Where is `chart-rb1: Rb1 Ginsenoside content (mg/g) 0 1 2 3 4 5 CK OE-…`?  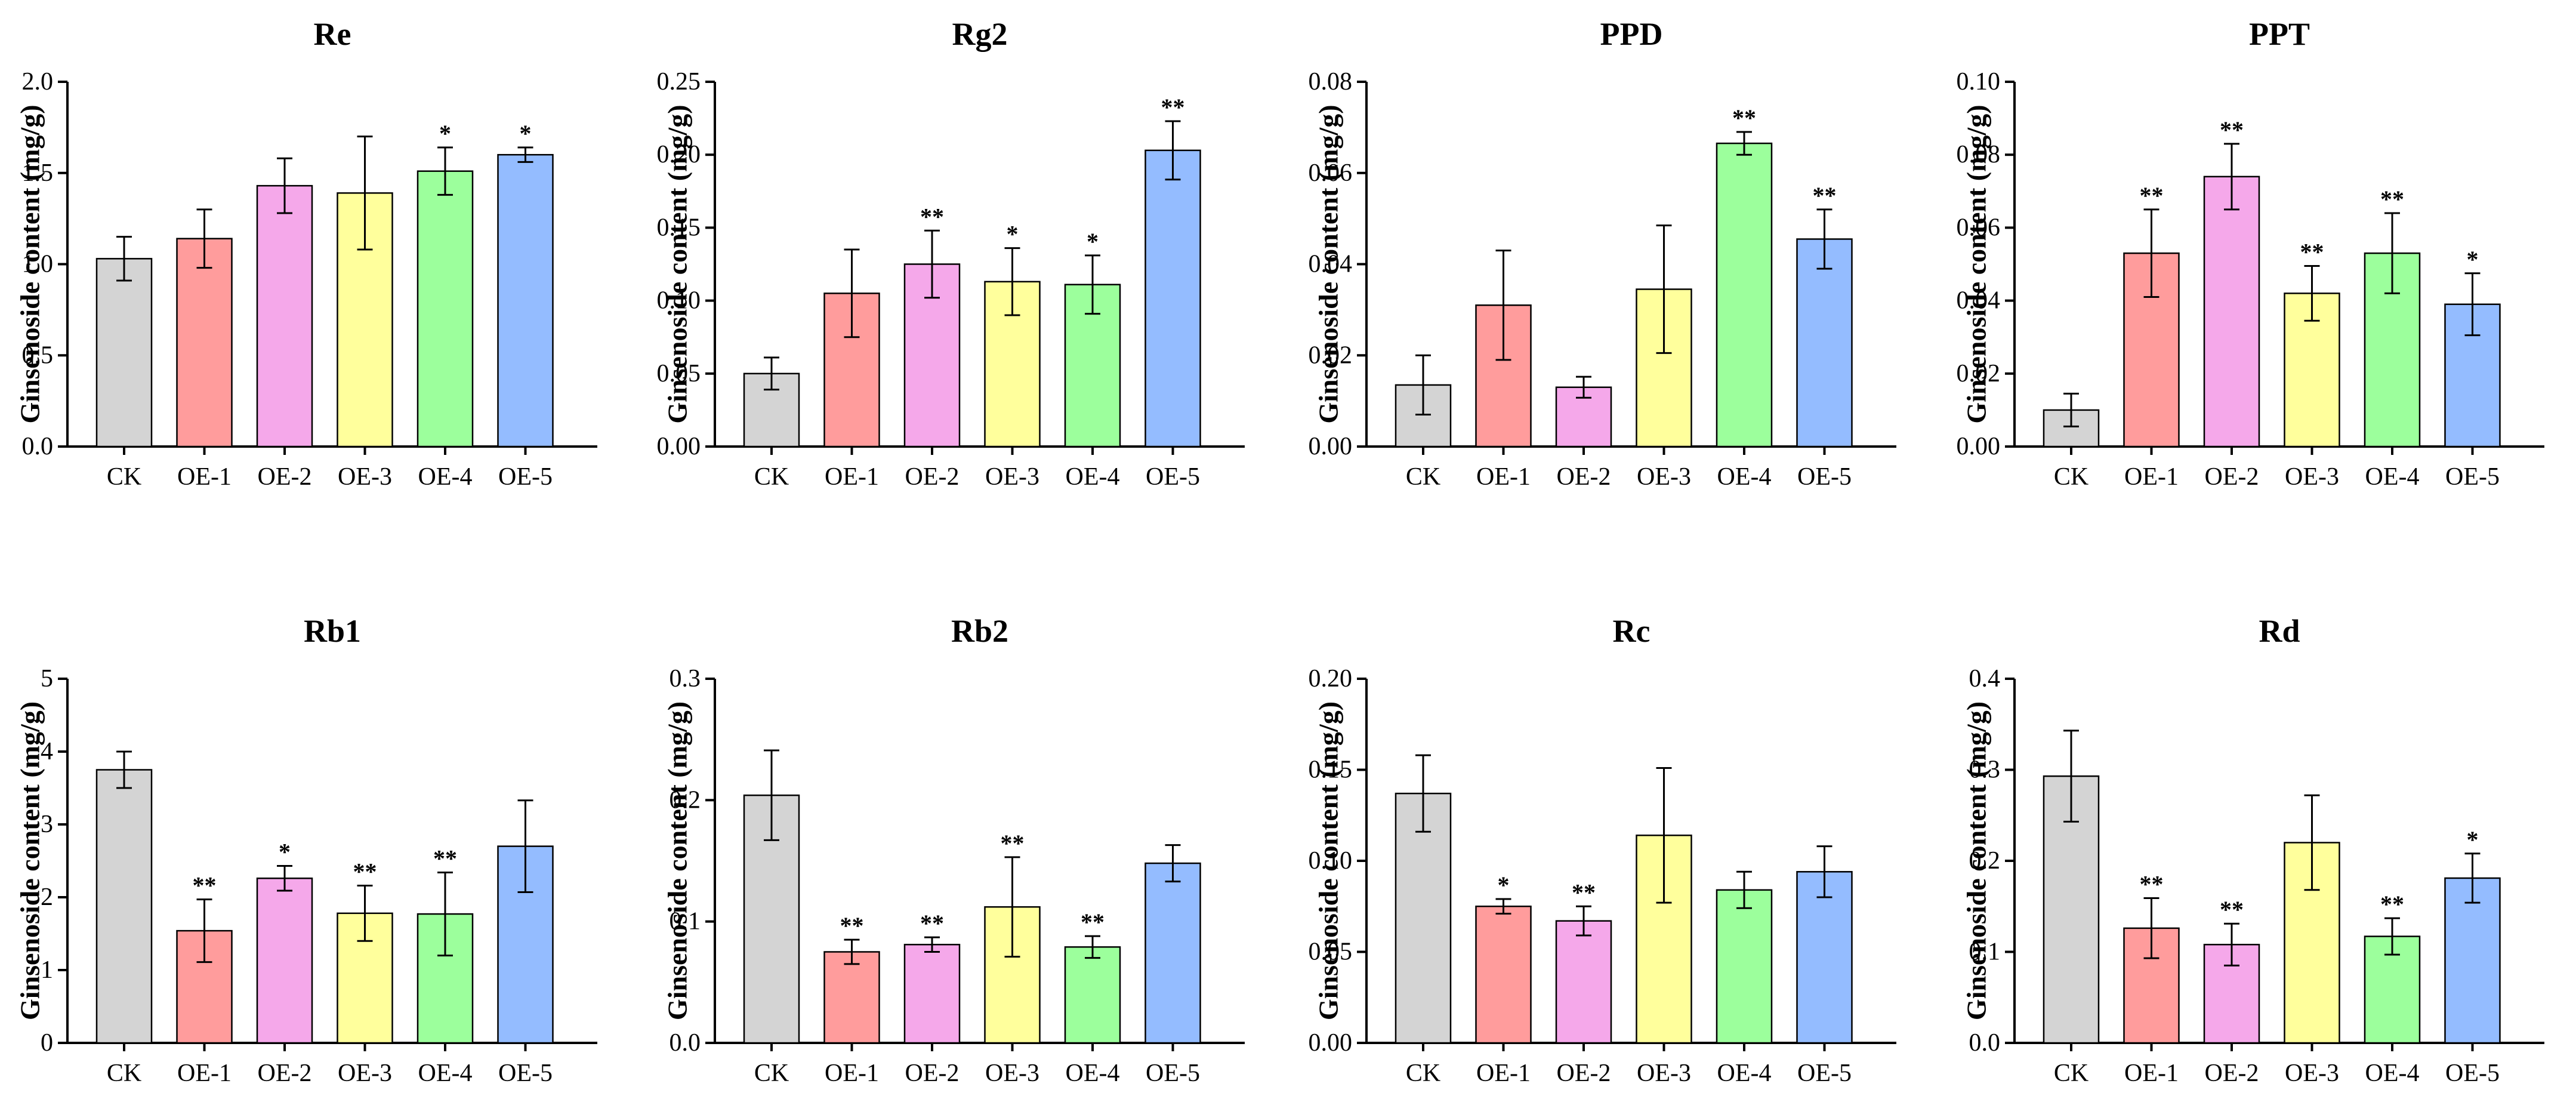 chart-rb1: Rb1 Ginsenoside content (mg/g) 0 1 2 3 4 5 CK OE-… is located at coordinates (306, 850).